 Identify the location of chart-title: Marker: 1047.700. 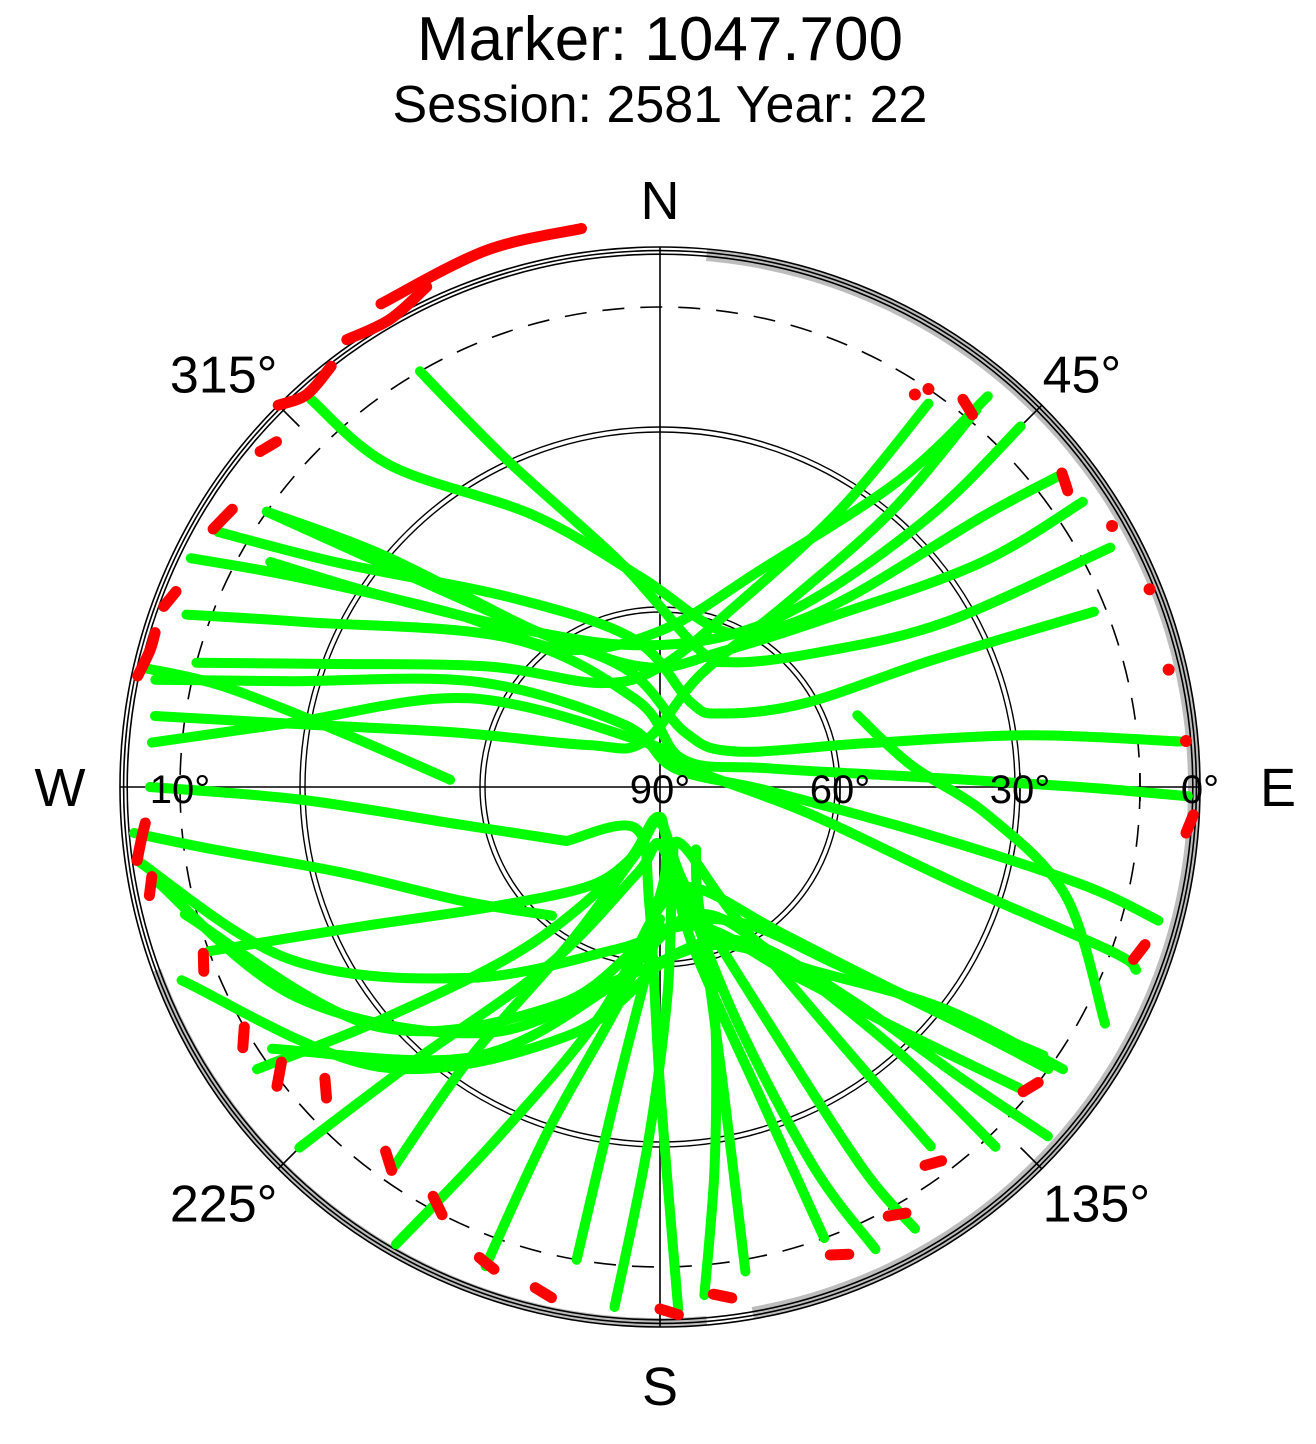
(660, 39).